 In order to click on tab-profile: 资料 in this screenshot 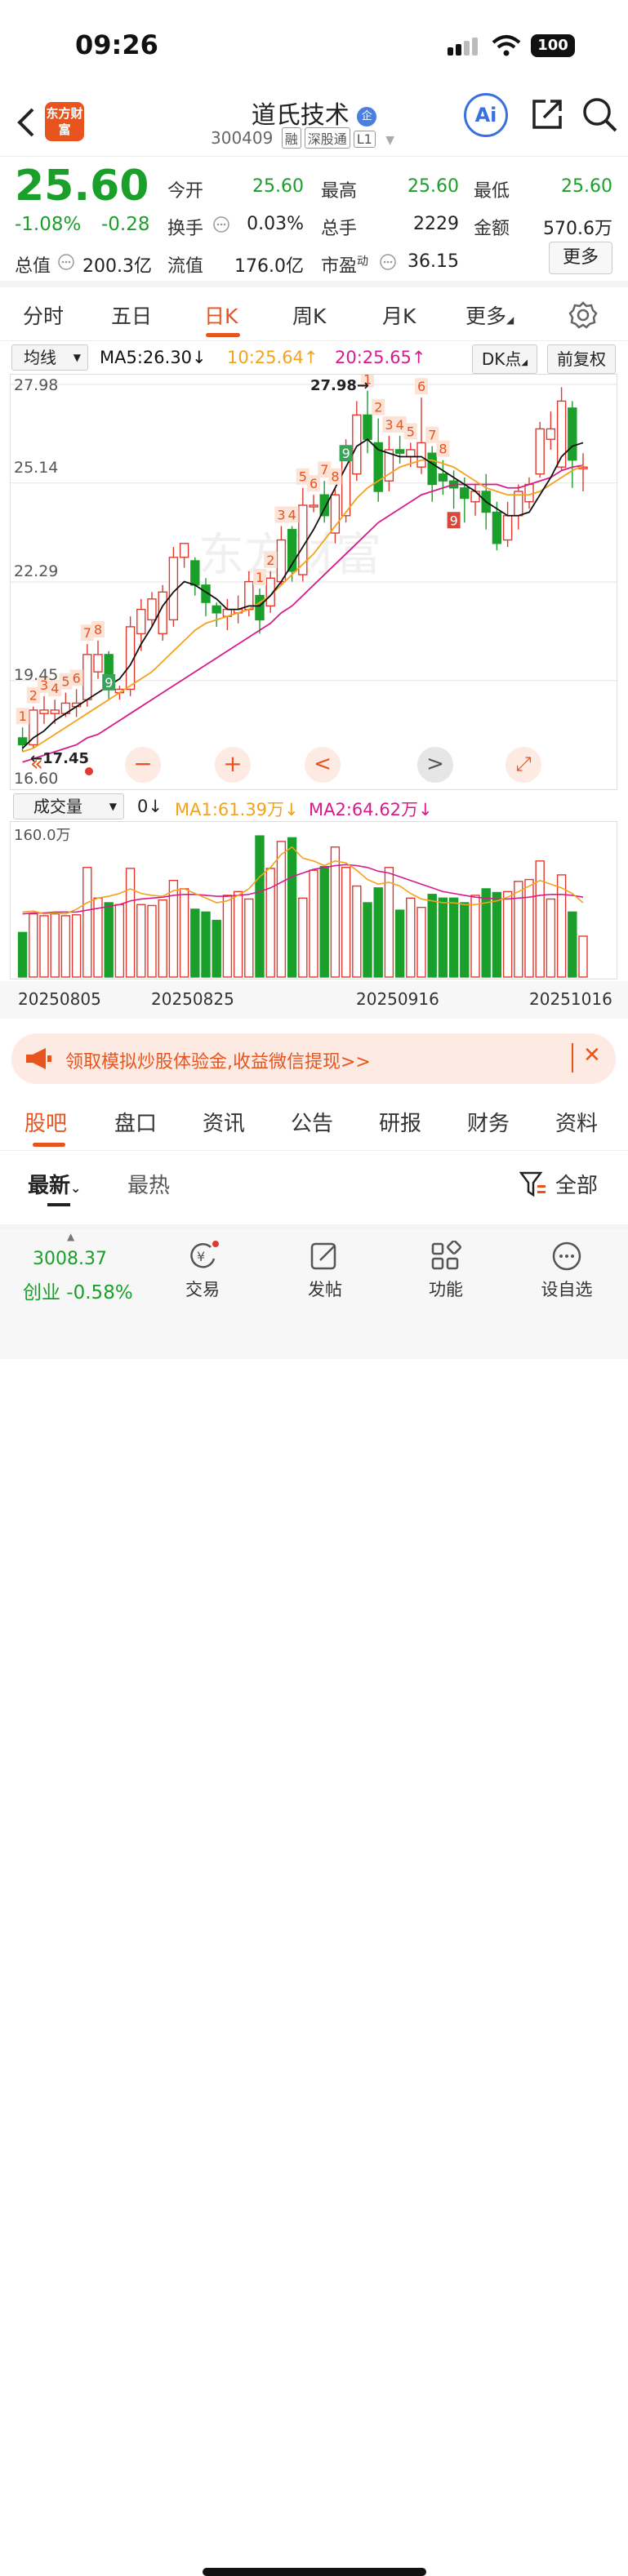, I will do `click(577, 1124)`.